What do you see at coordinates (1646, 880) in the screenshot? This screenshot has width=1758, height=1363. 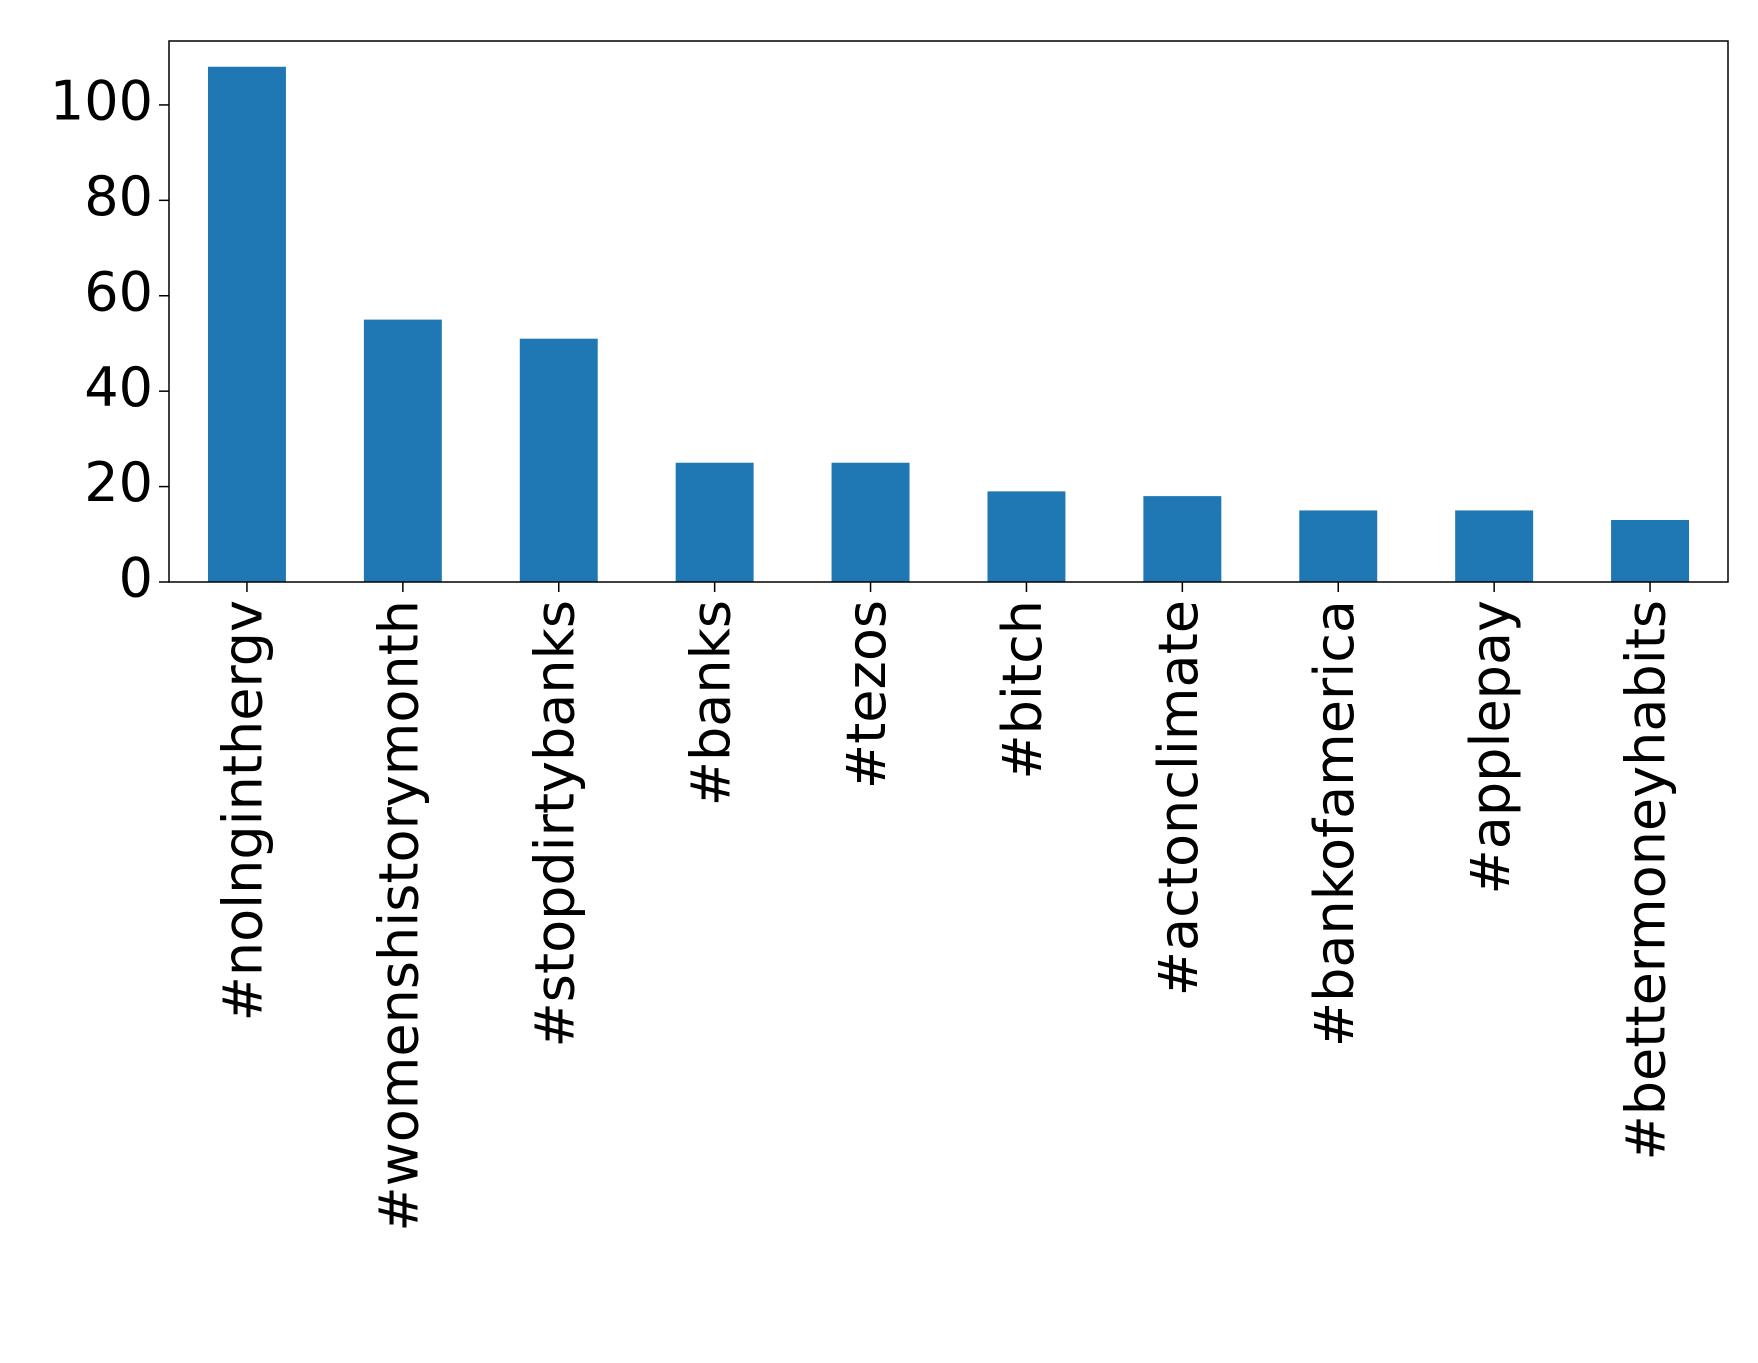 I see `x-tick-label: #bettermoneyhabits` at bounding box center [1646, 880].